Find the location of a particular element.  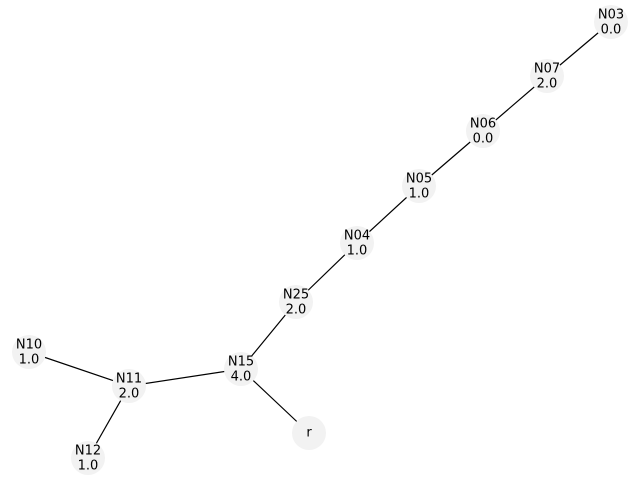

node-id-label: N06 is located at coordinates (483, 124).